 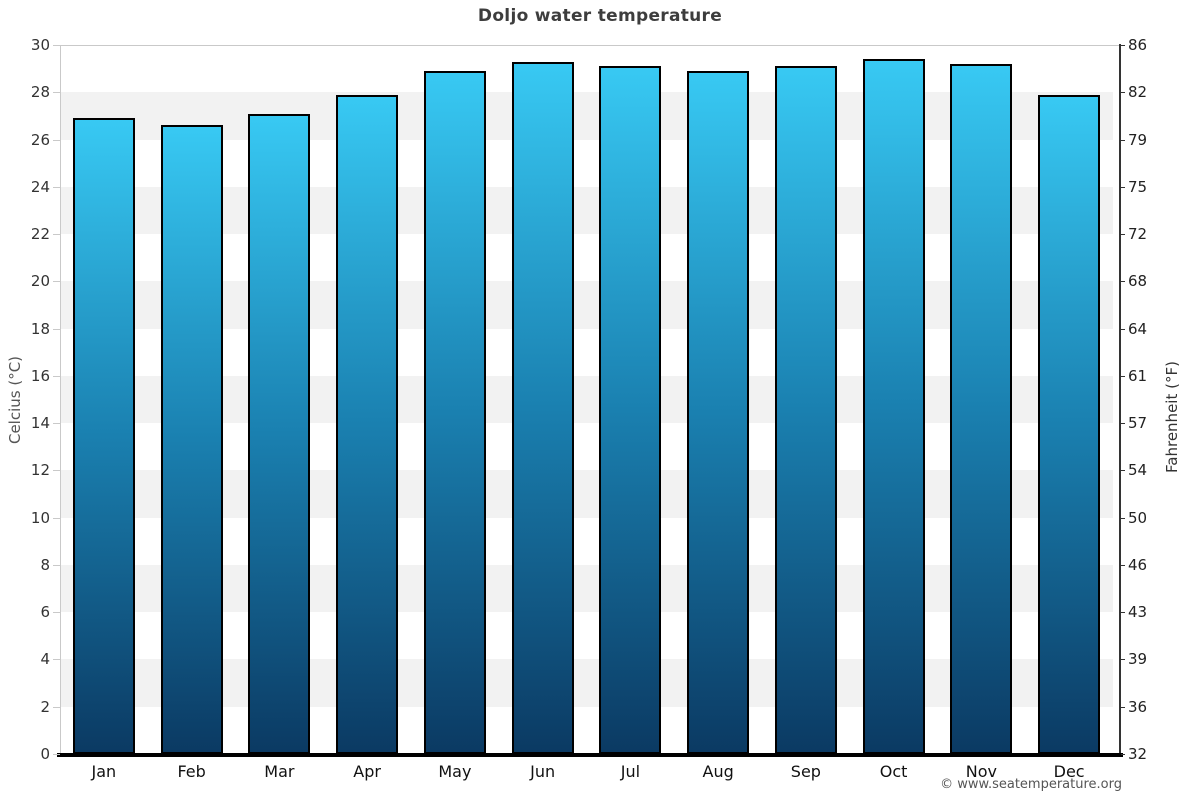 I want to click on bar-jan, so click(x=103, y=436).